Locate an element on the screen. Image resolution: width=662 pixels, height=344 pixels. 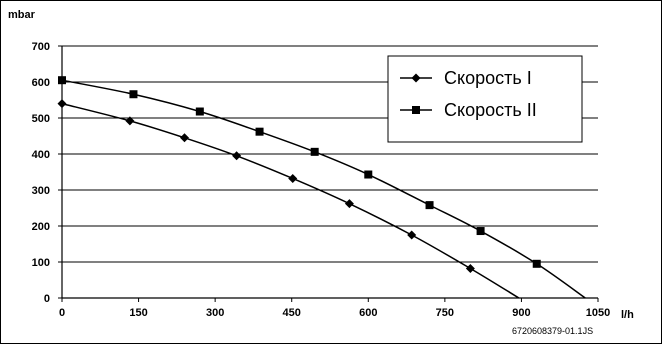
x-tick-label: 300 is located at coordinates (215, 313).